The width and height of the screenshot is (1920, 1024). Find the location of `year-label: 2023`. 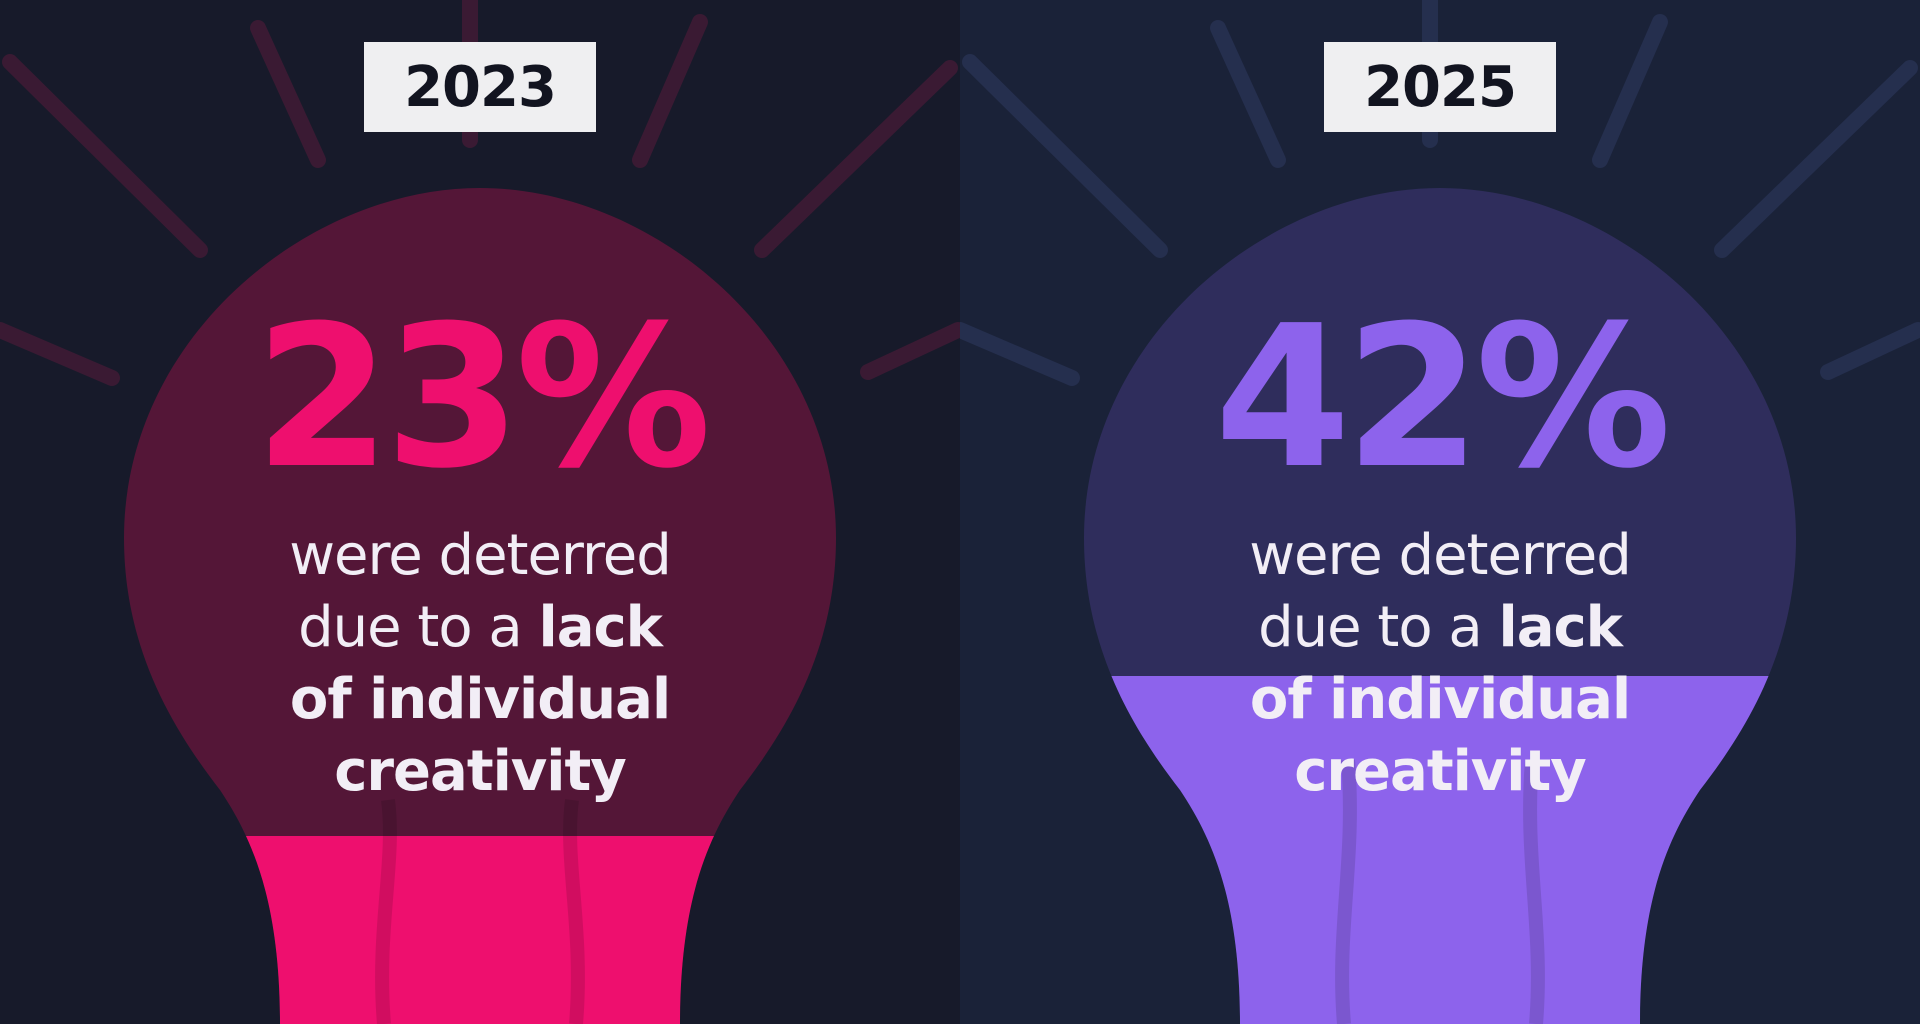

year-label: 2023 is located at coordinates (480, 87).